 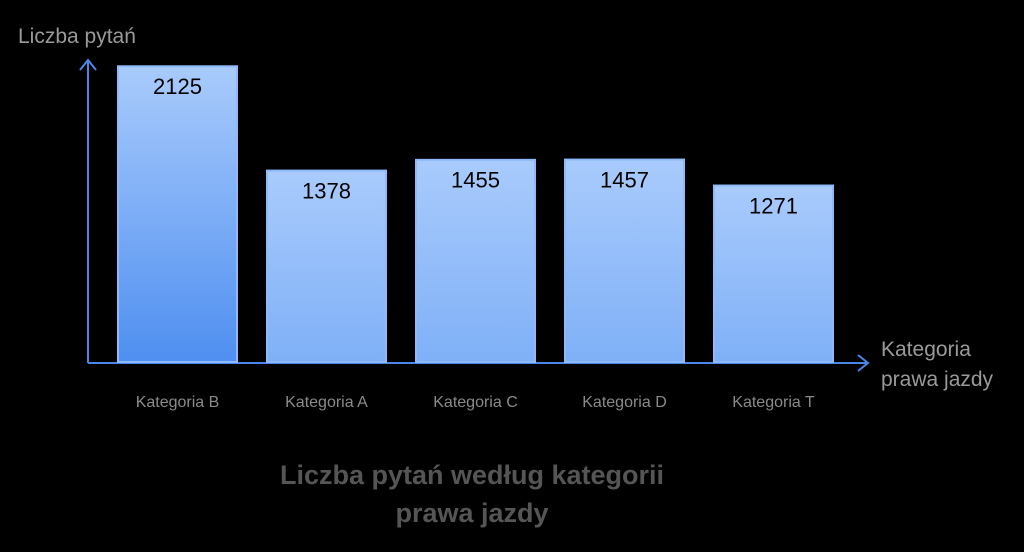 I want to click on x-axis-arrow, so click(x=863, y=363).